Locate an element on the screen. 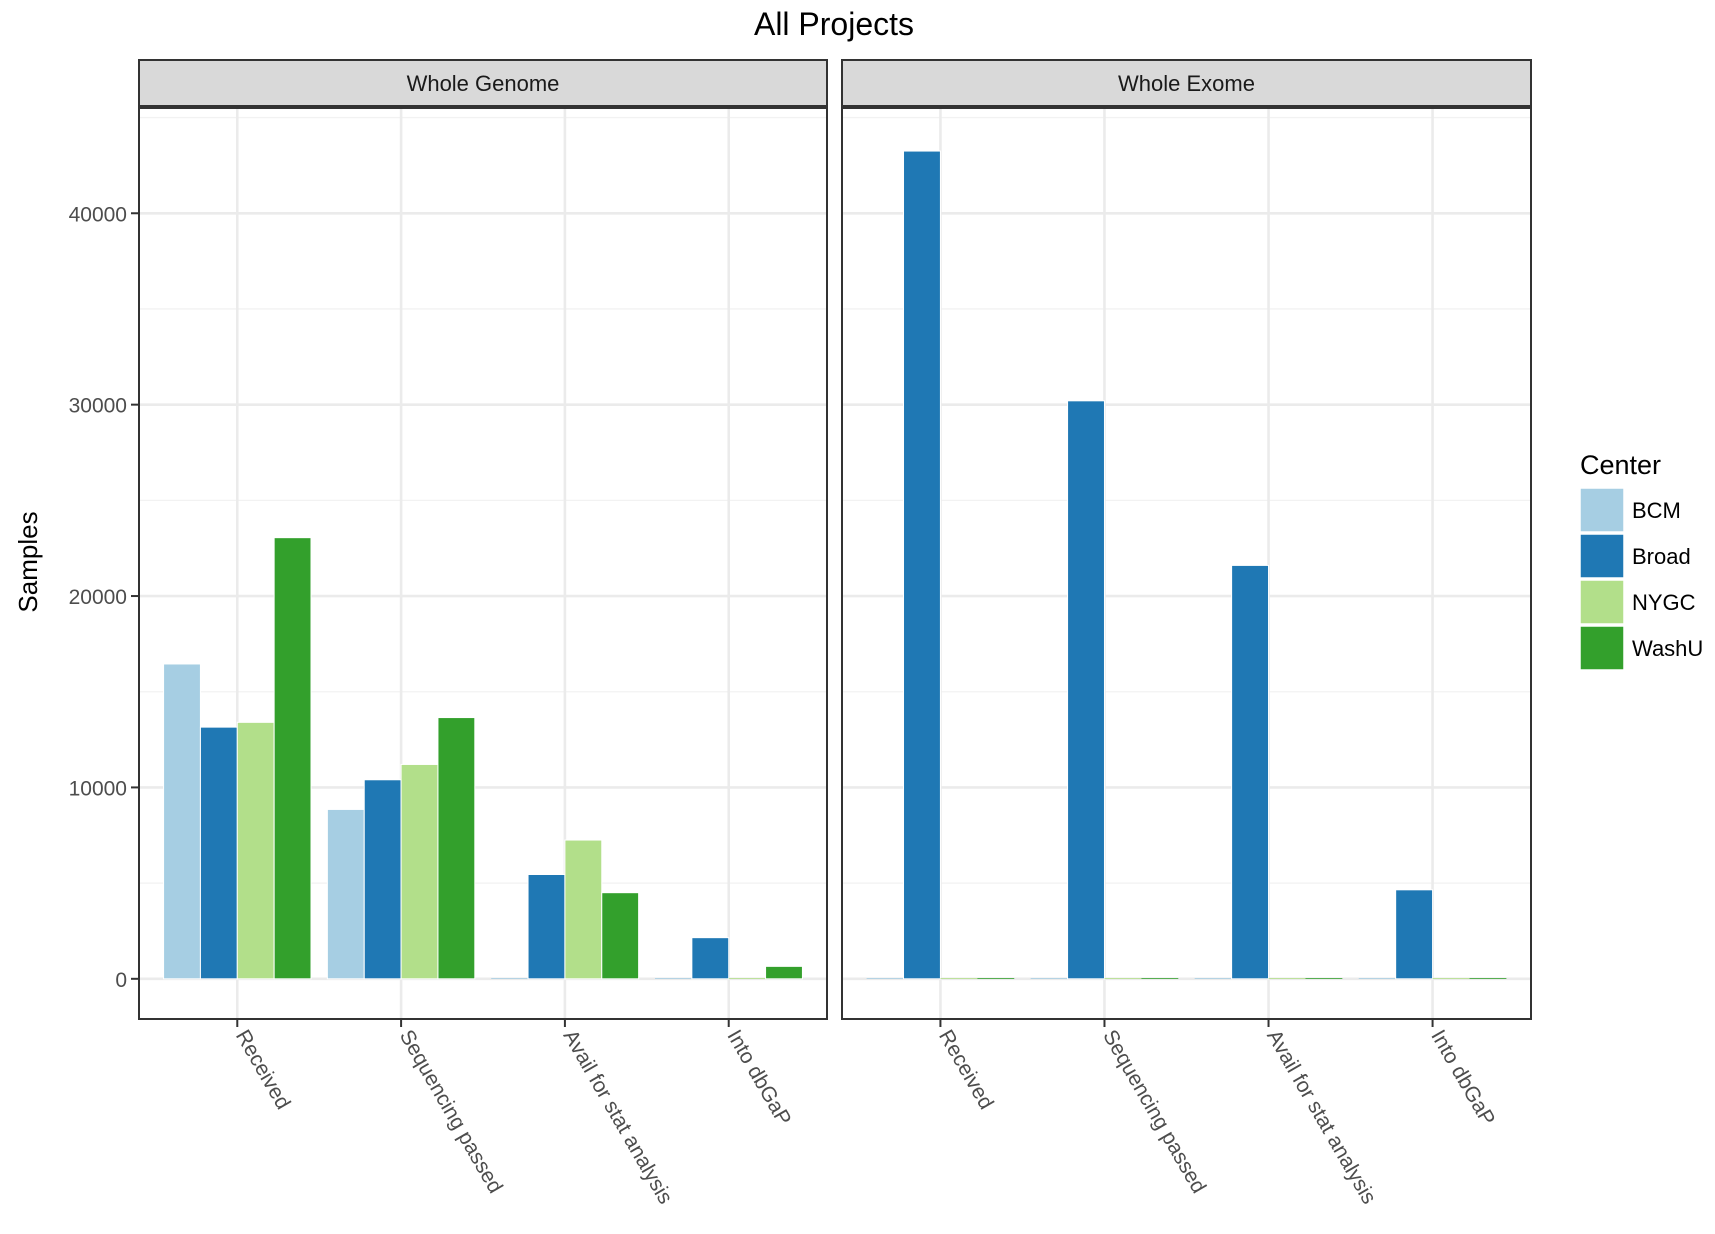 This screenshot has width=1715, height=1234. y-tick-label: 30000 is located at coordinates (98, 406).